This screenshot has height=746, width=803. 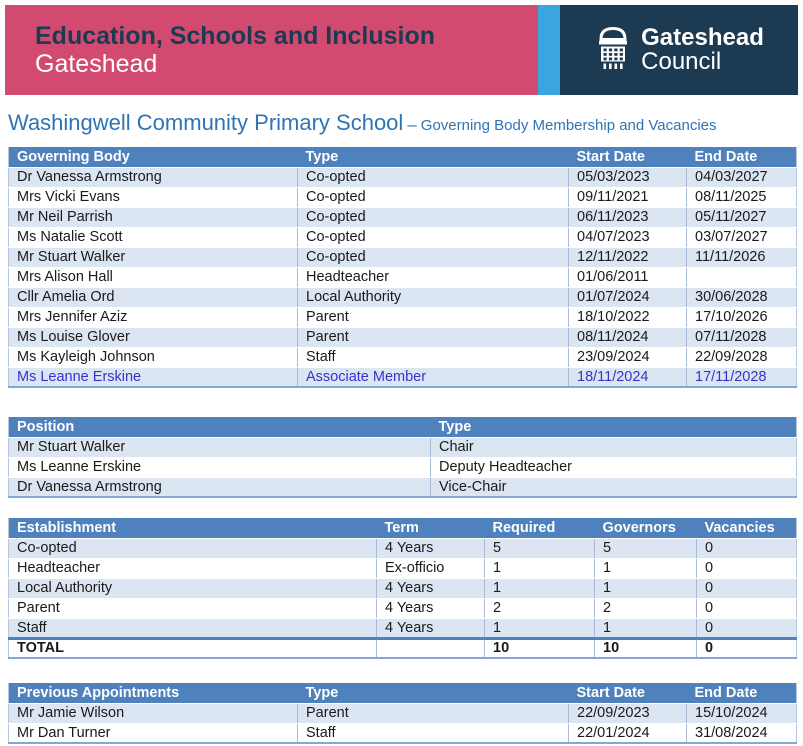 I want to click on school-name: Washingwell Community Primary School, so click(x=206, y=122).